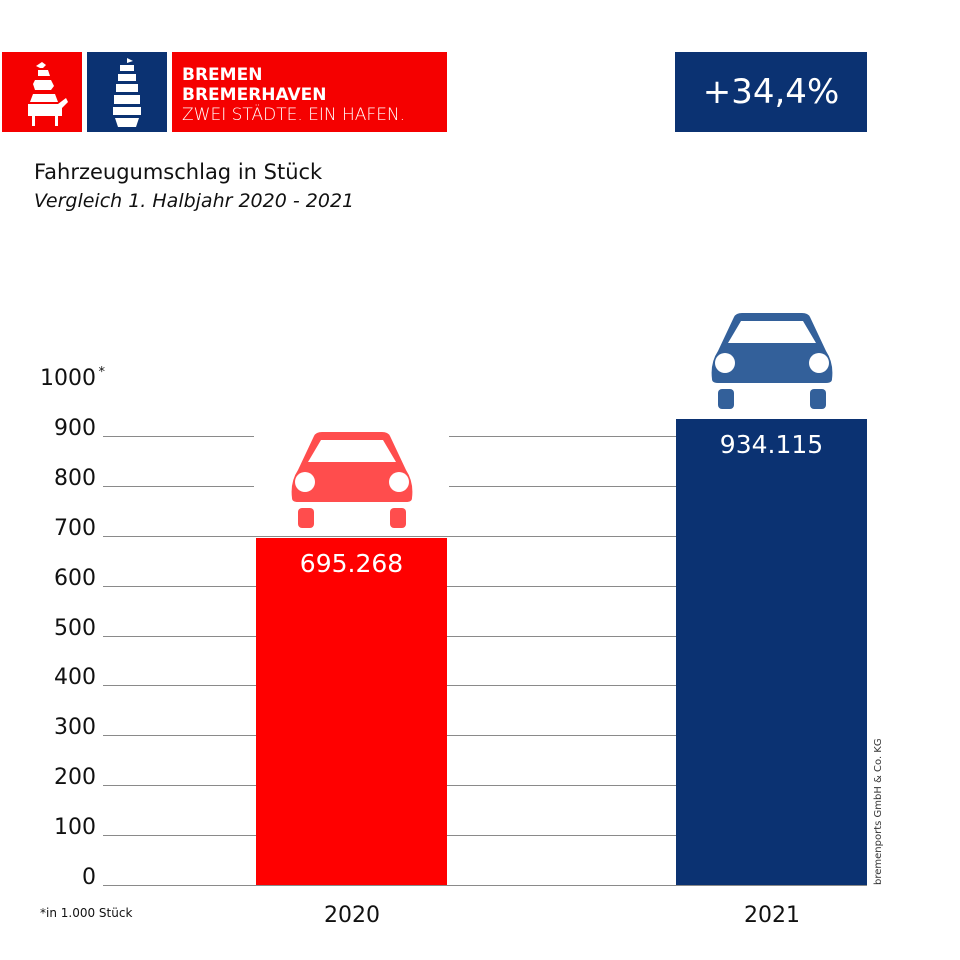 Image resolution: width=960 pixels, height=960 pixels. What do you see at coordinates (75, 678) in the screenshot?
I see `y-tick-label: 400` at bounding box center [75, 678].